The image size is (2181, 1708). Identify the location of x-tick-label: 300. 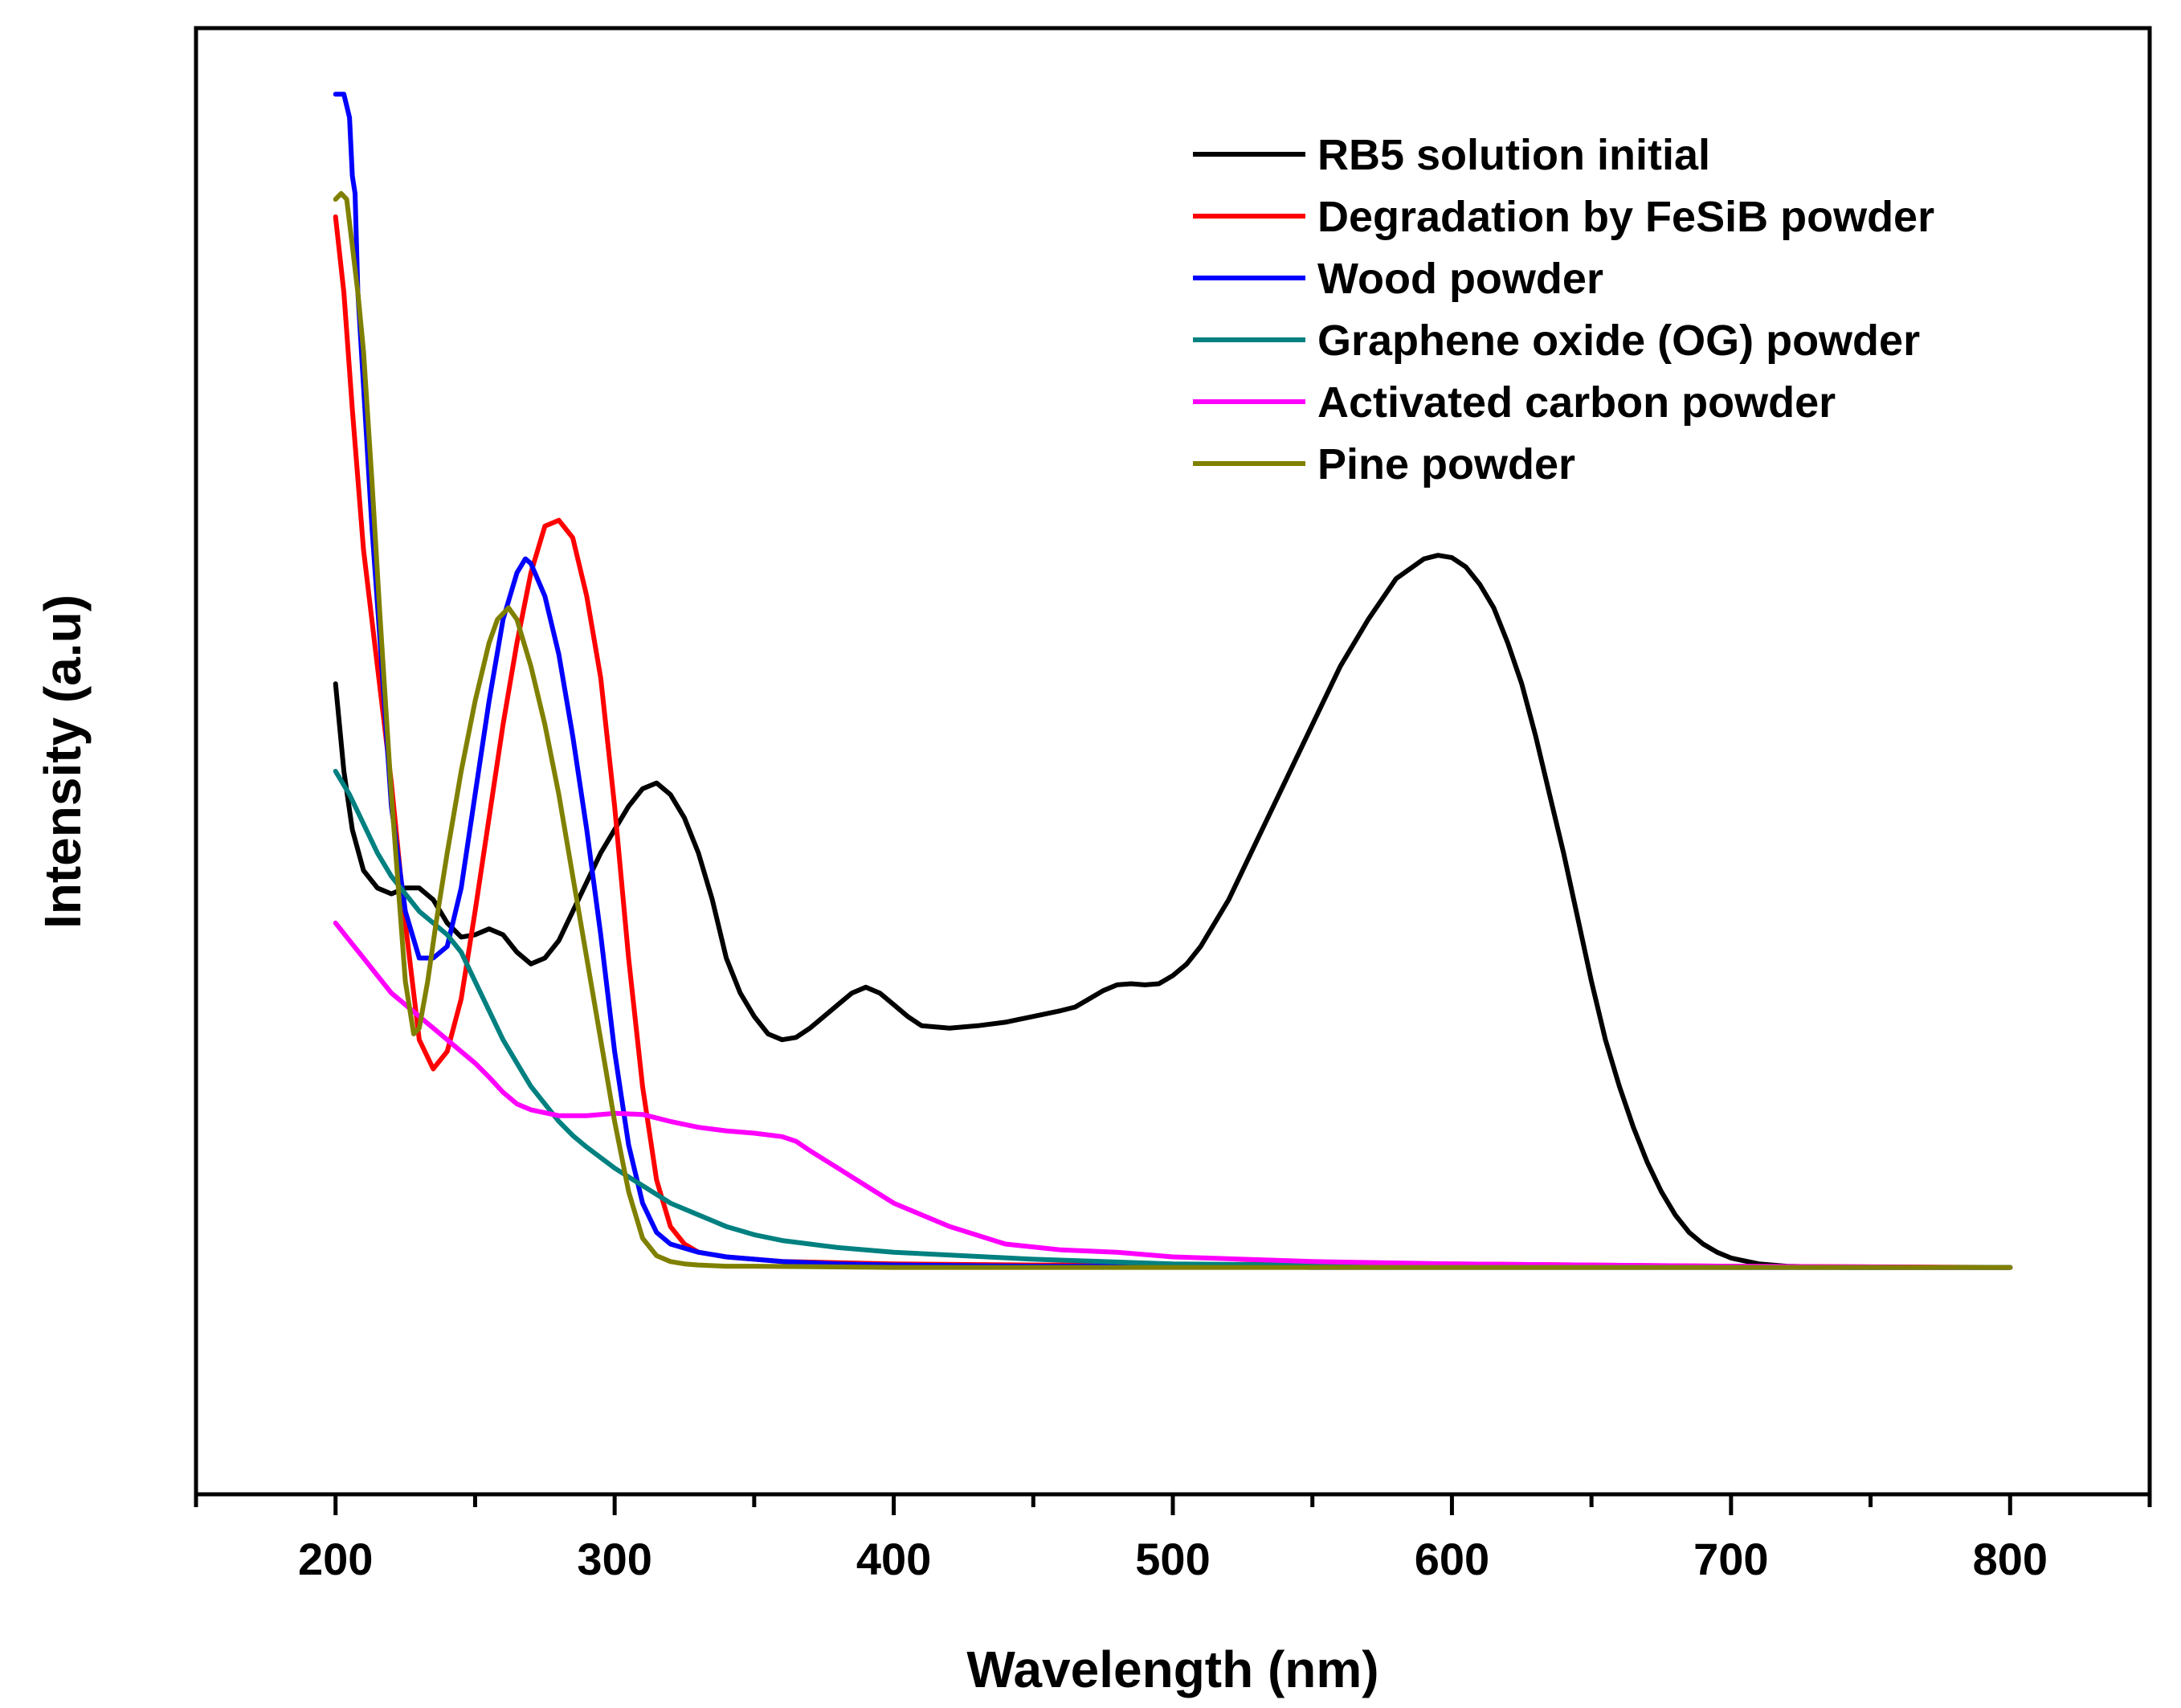
(614, 1559).